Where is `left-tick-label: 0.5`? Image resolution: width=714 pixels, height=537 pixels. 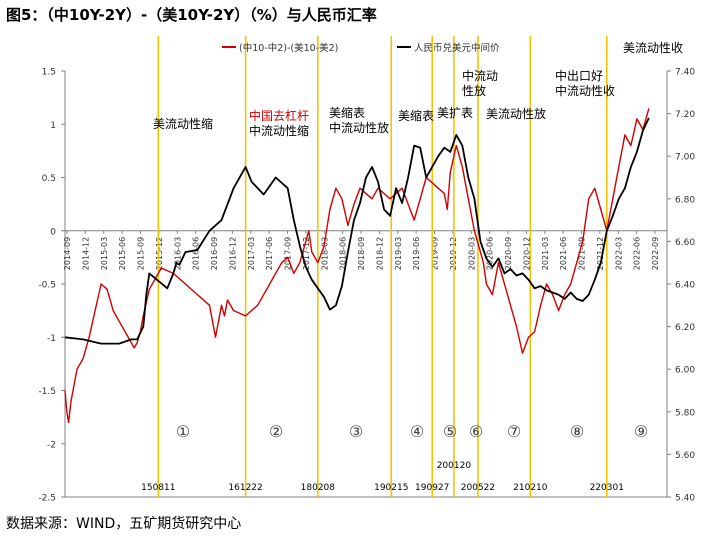 left-tick-label: 0.5 is located at coordinates (49, 179).